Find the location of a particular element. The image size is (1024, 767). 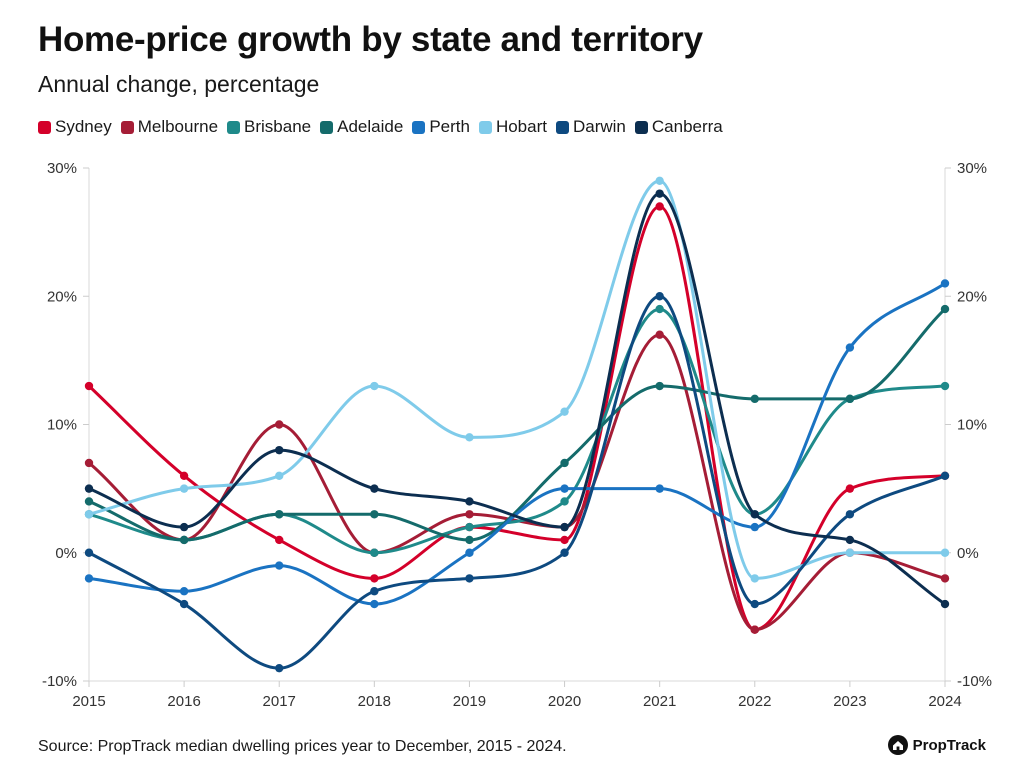

legend-label-brisbane: Brisbane is located at coordinates (278, 126).